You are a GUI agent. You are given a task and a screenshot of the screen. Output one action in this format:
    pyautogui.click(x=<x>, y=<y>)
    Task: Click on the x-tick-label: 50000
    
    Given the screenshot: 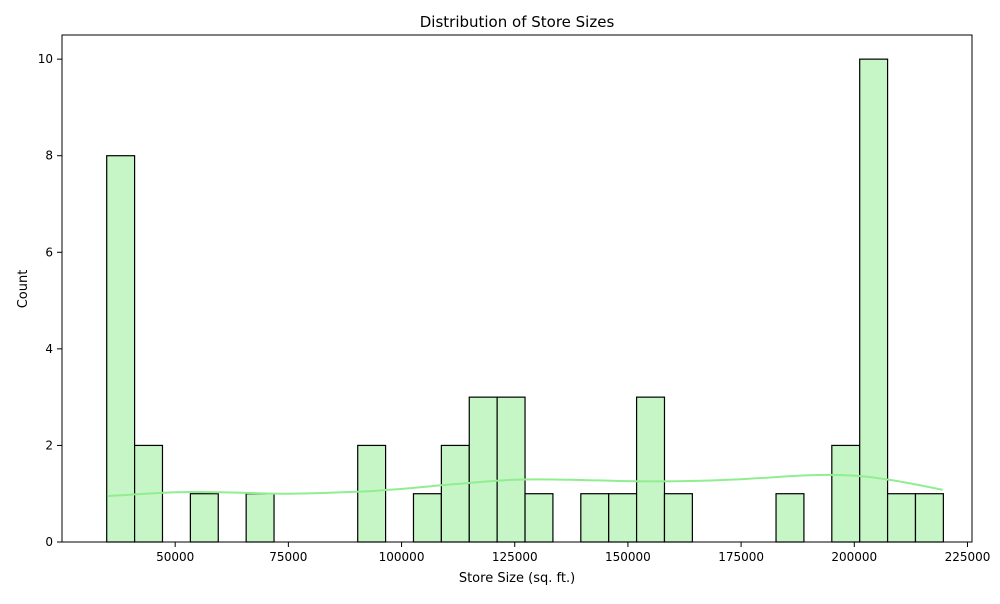 What is the action you would take?
    pyautogui.click(x=175, y=557)
    